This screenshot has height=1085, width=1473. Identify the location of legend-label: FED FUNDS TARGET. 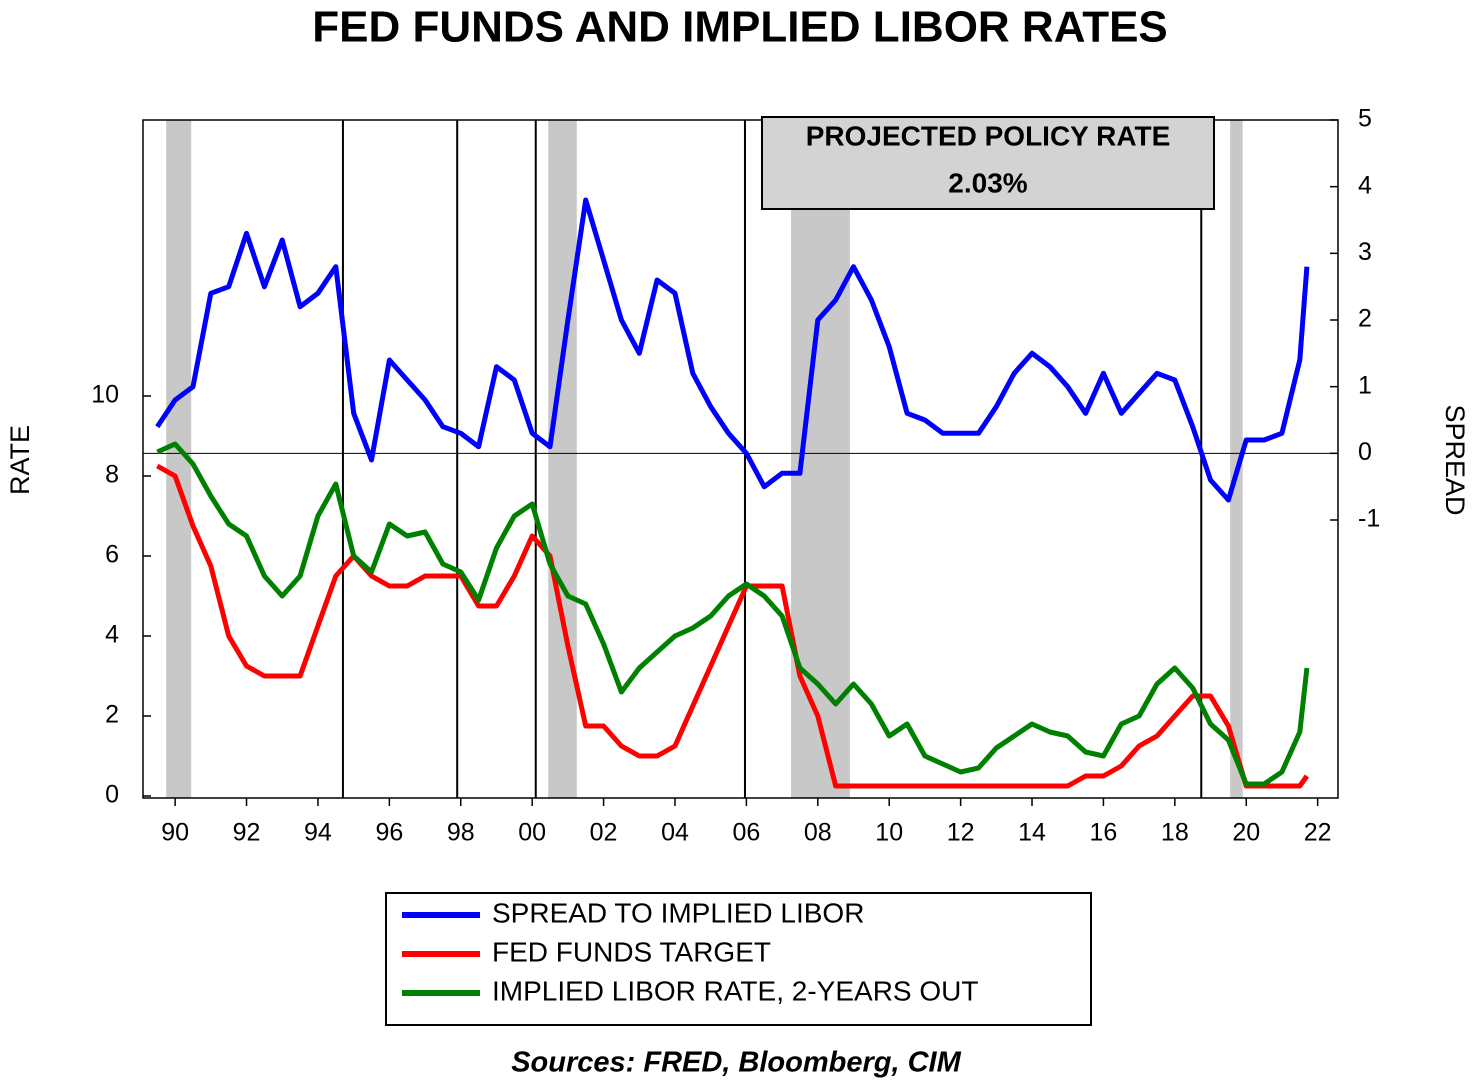
(631, 951).